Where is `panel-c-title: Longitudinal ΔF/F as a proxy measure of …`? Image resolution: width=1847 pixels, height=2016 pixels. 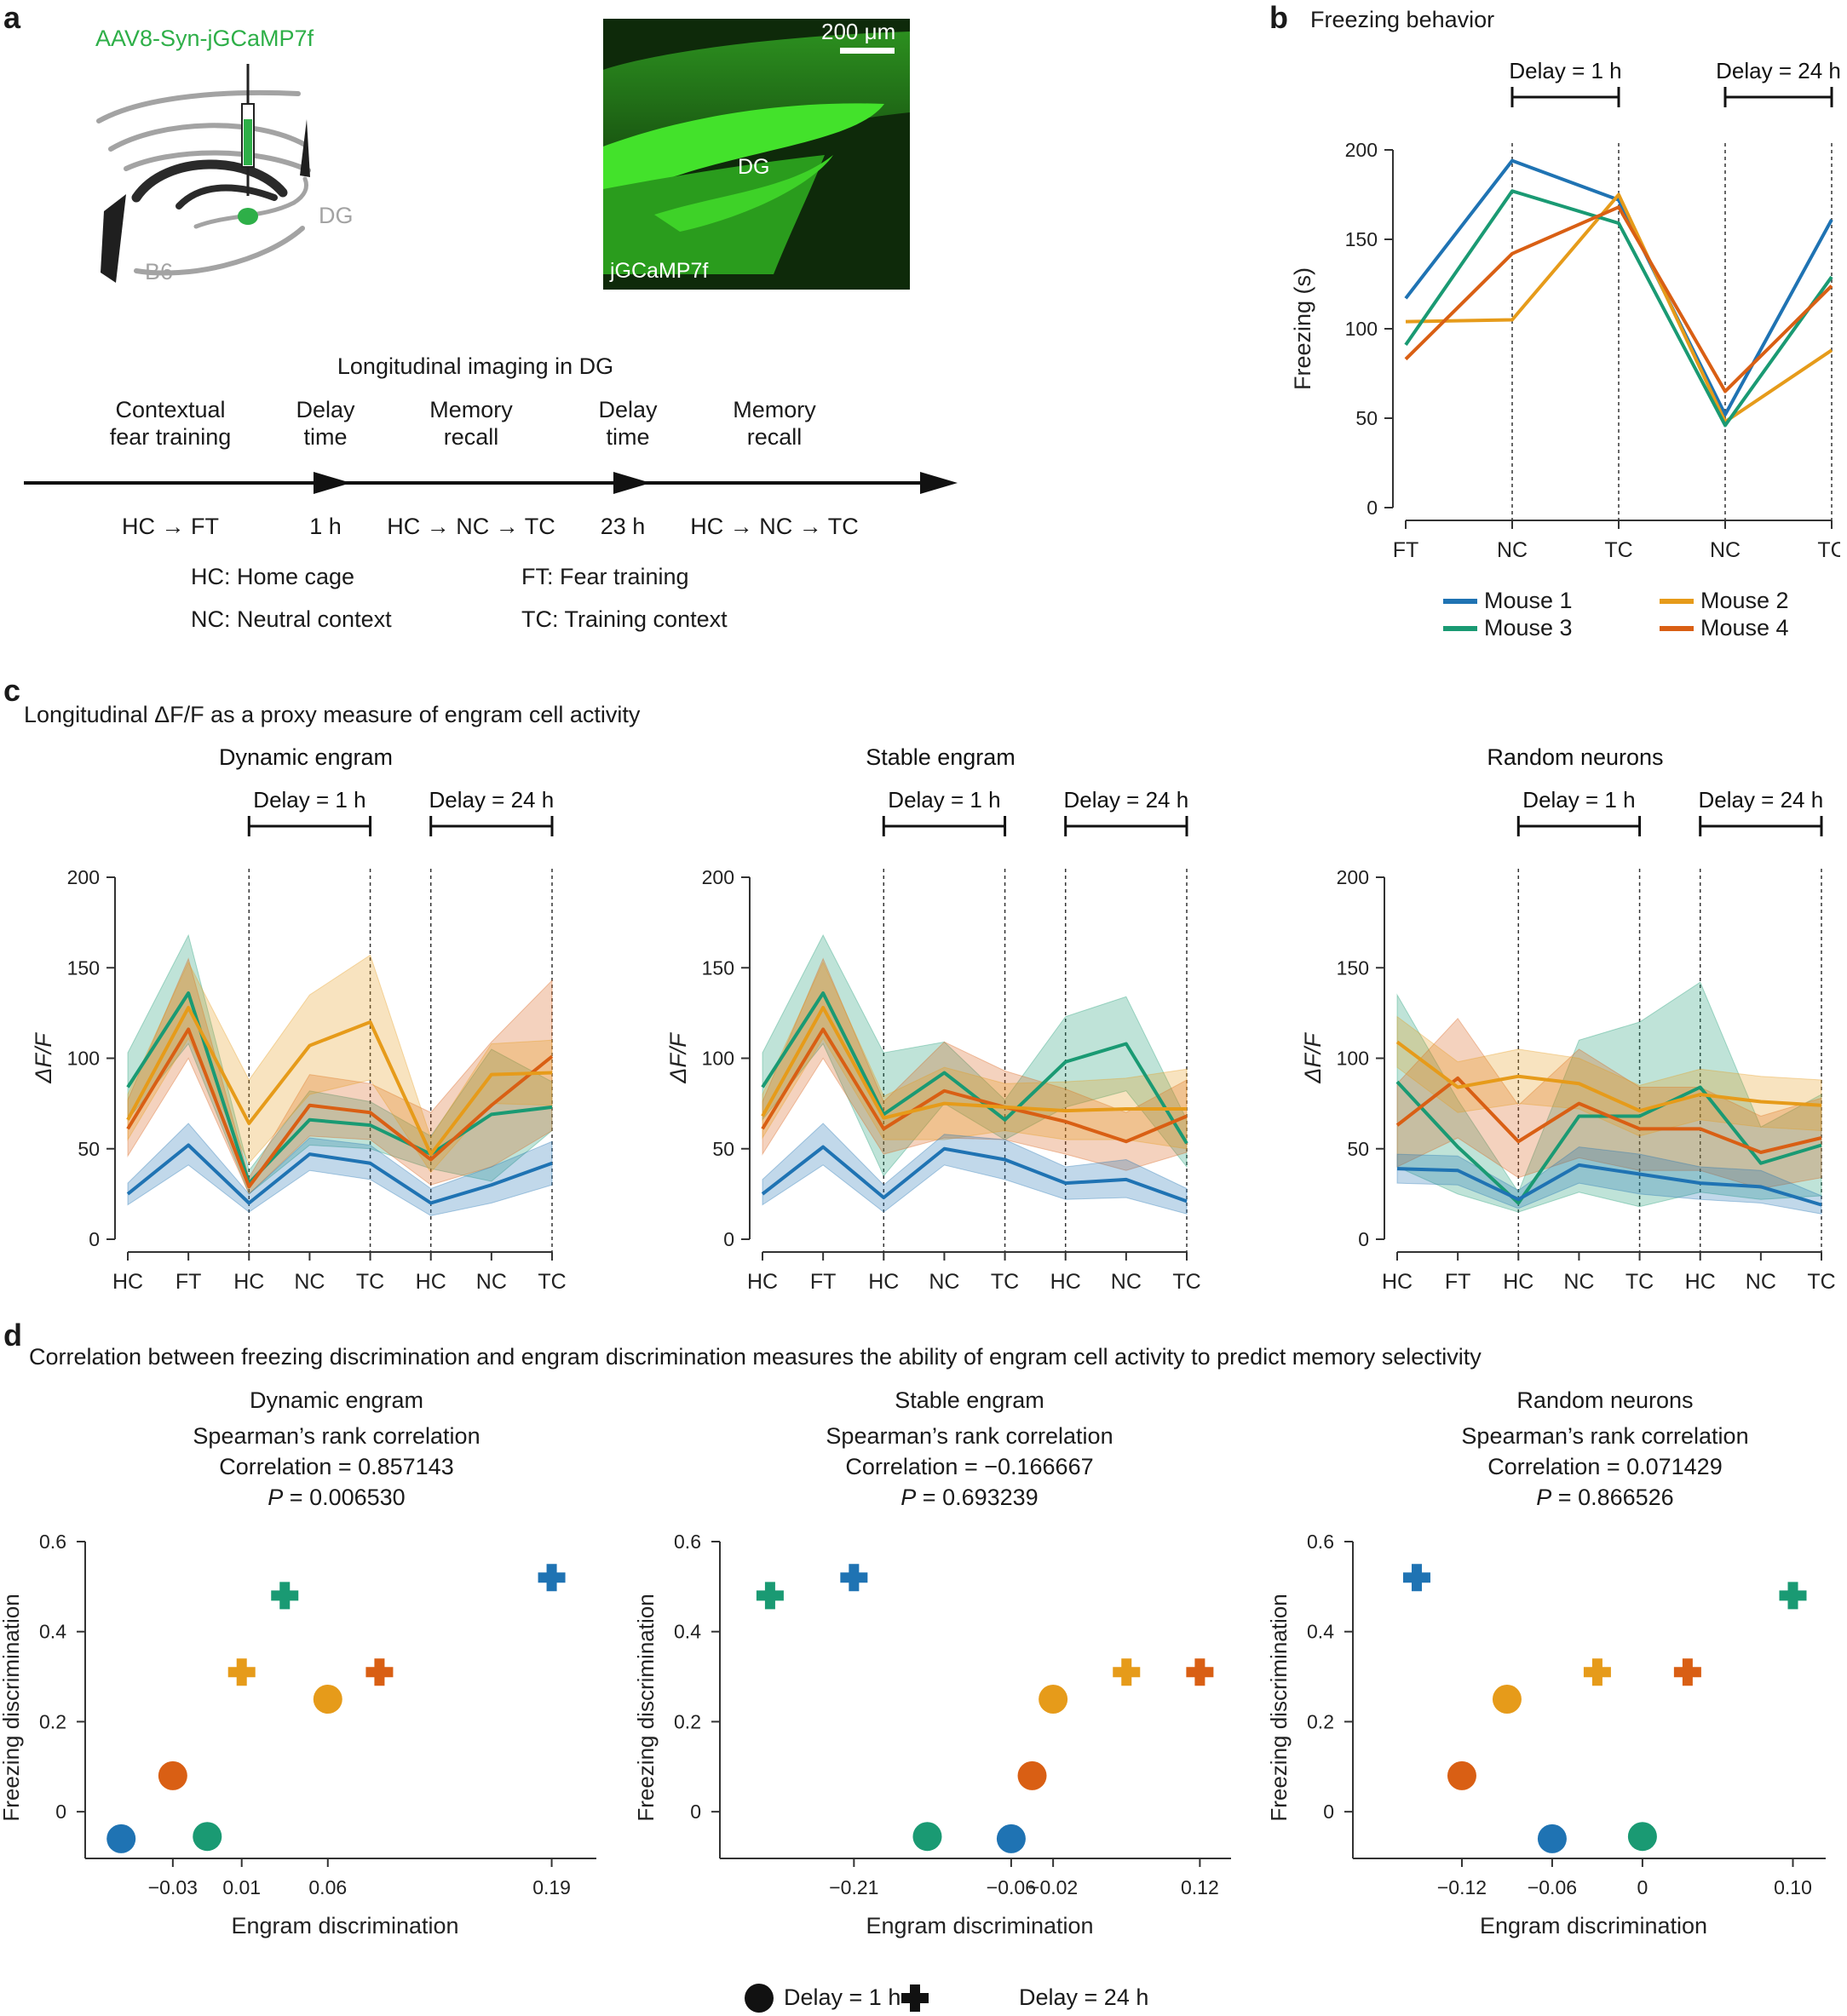 panel-c-title: Longitudinal ΔF/F as a proxy measure of … is located at coordinates (332, 714).